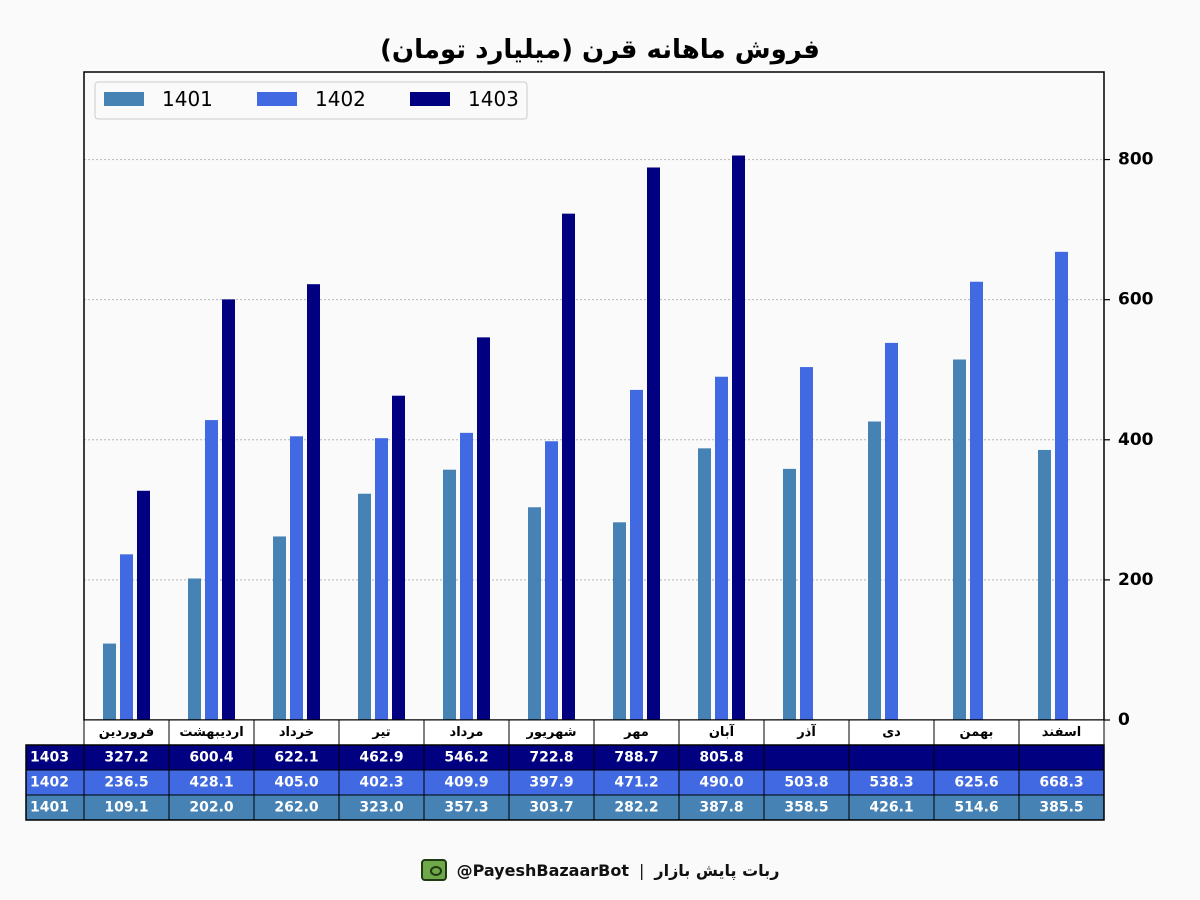 This screenshot has width=1200, height=900. Describe the element at coordinates (806, 731) in the screenshot. I see `month-label: آذر` at that location.